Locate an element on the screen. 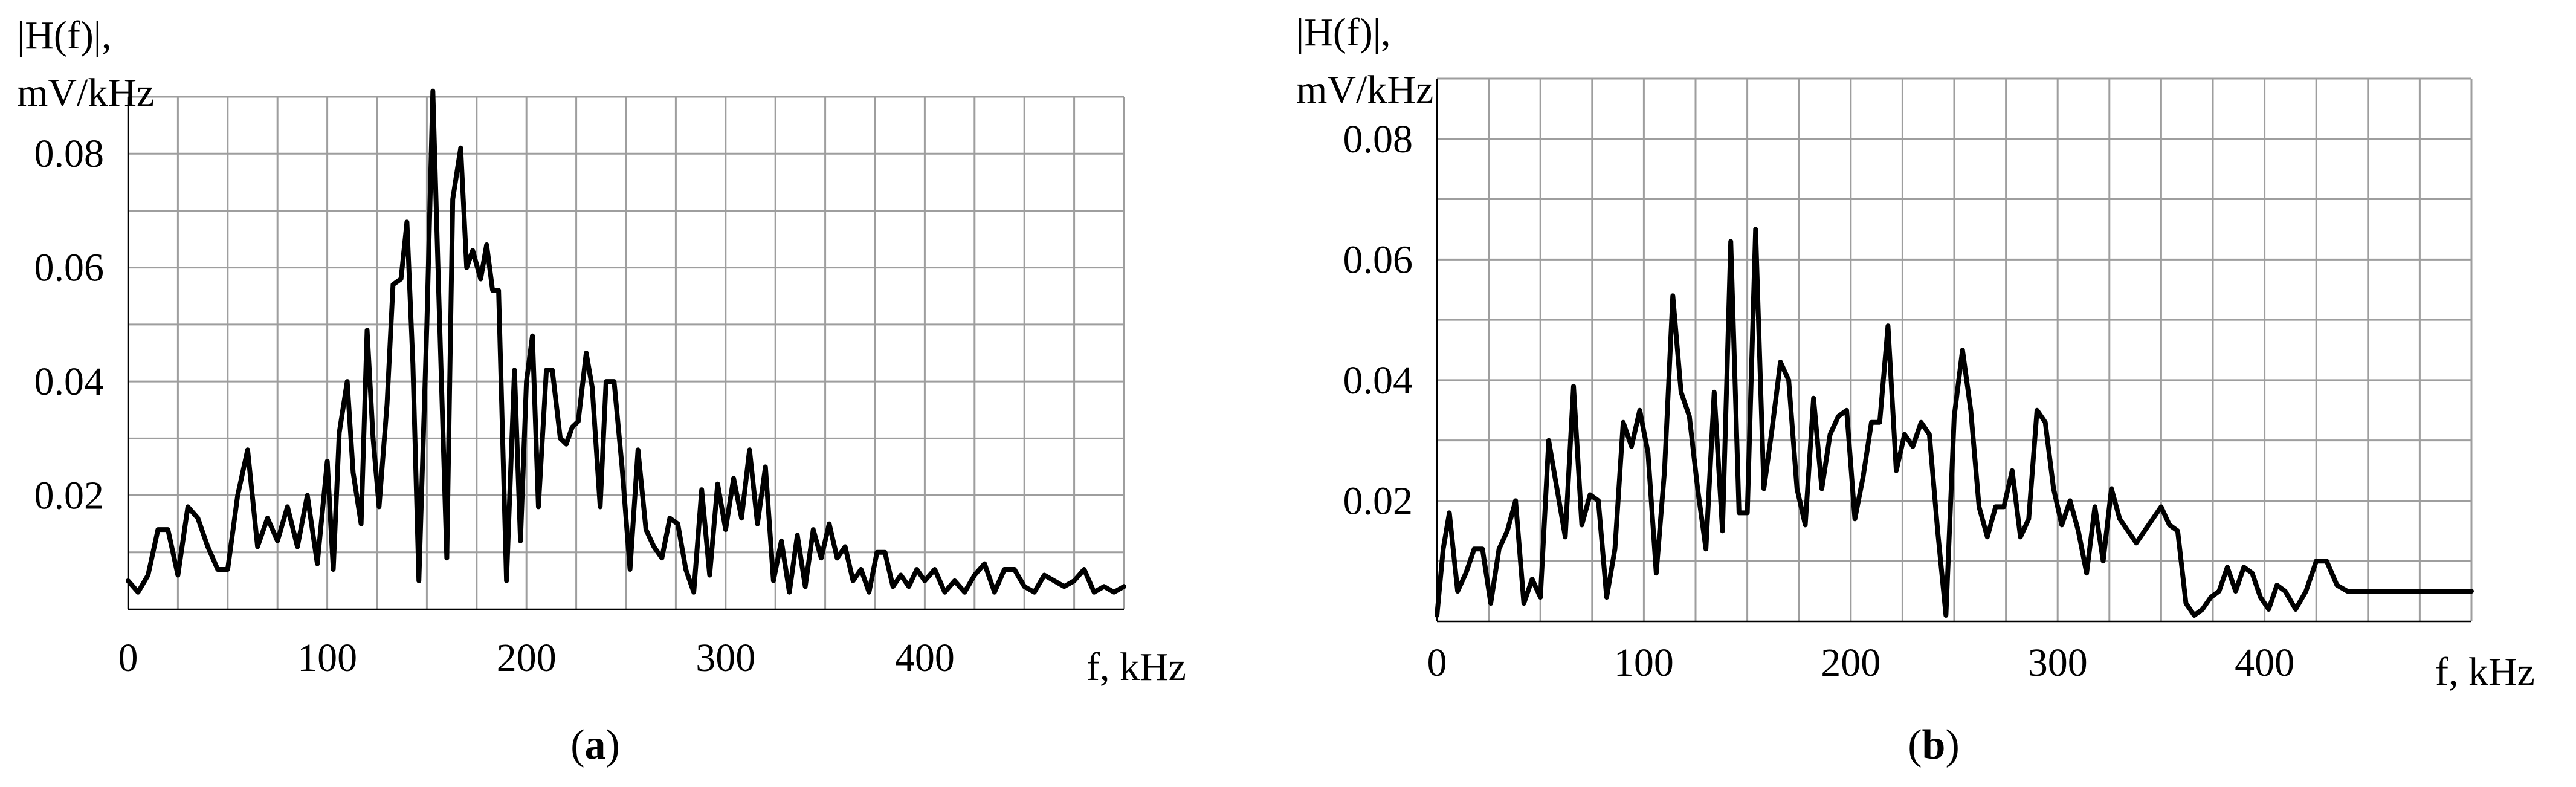  panel-label: (a) is located at coordinates (595, 745).